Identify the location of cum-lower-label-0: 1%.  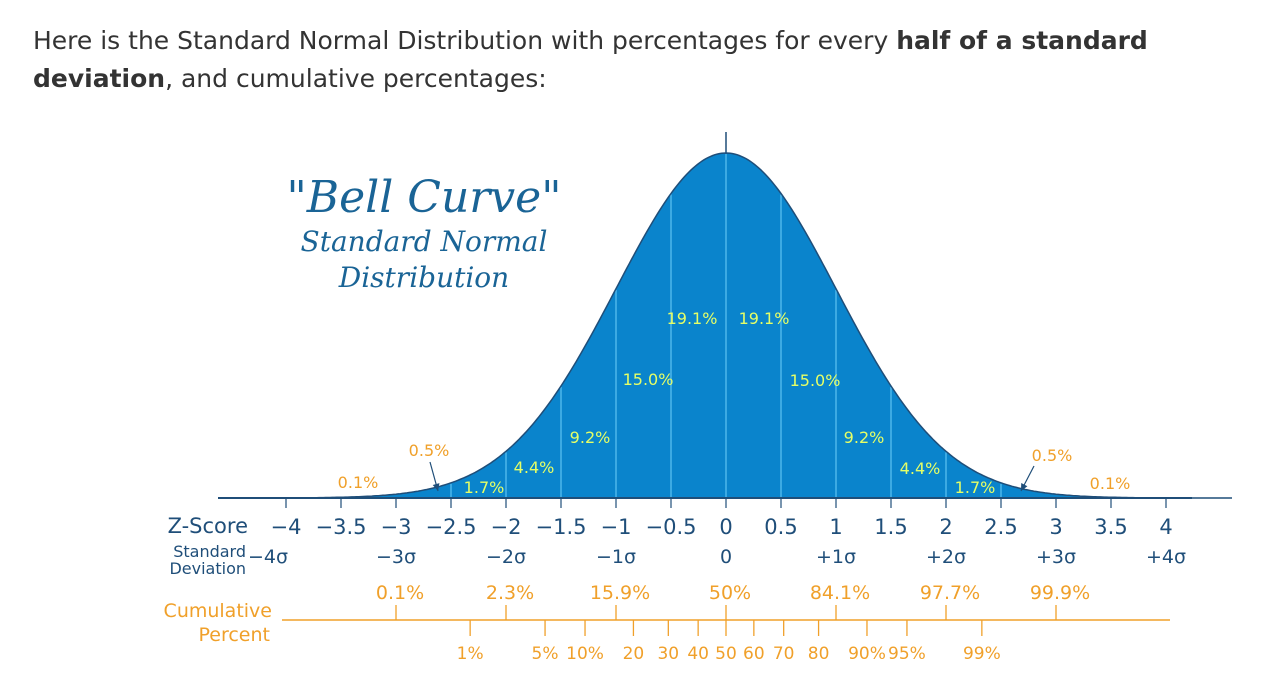
(470, 654).